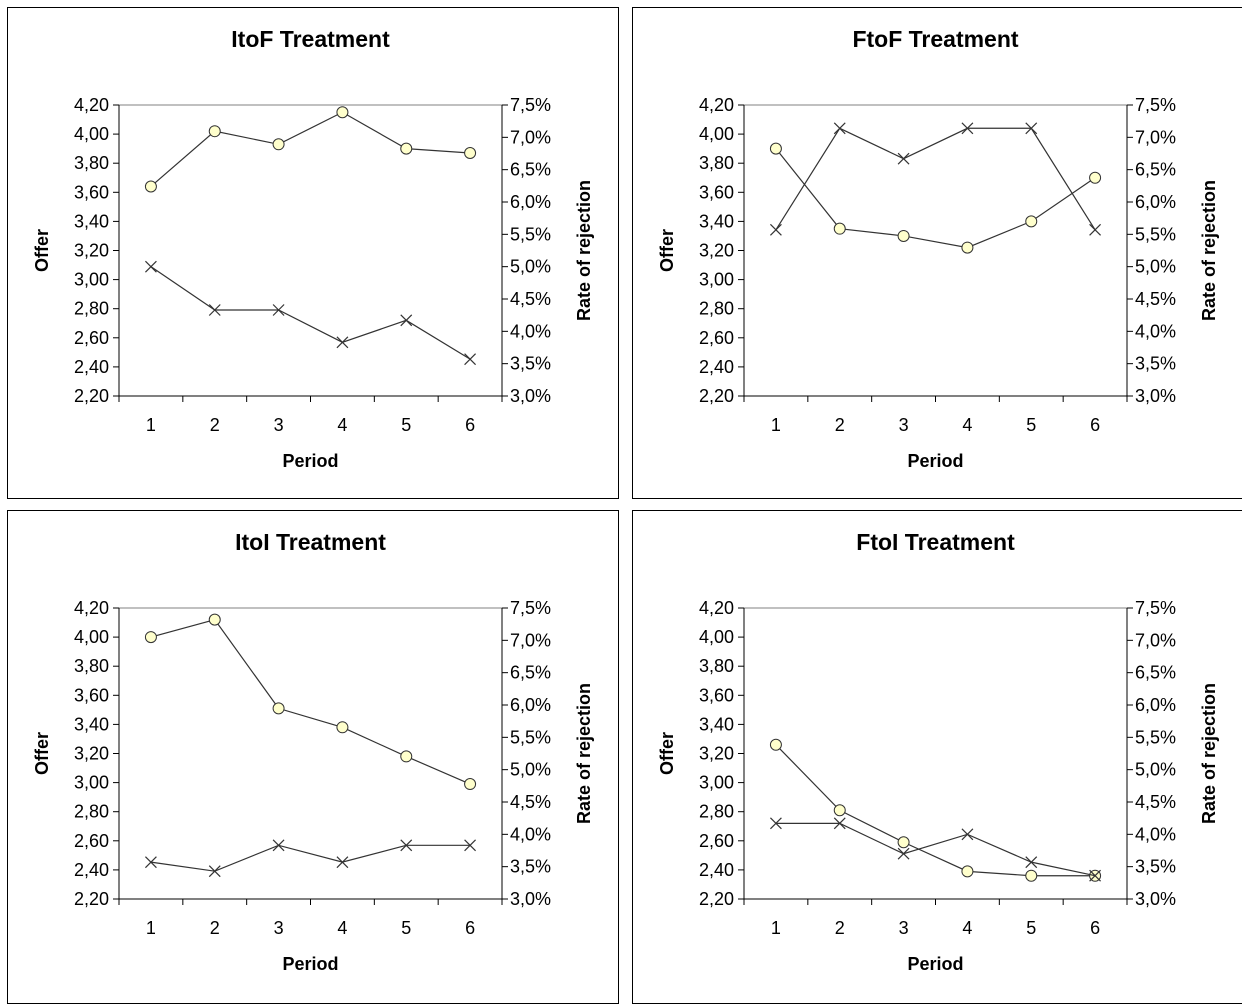 The width and height of the screenshot is (1242, 1005). Describe the element at coordinates (935, 179) in the screenshot. I see `series-line-rejection` at that location.